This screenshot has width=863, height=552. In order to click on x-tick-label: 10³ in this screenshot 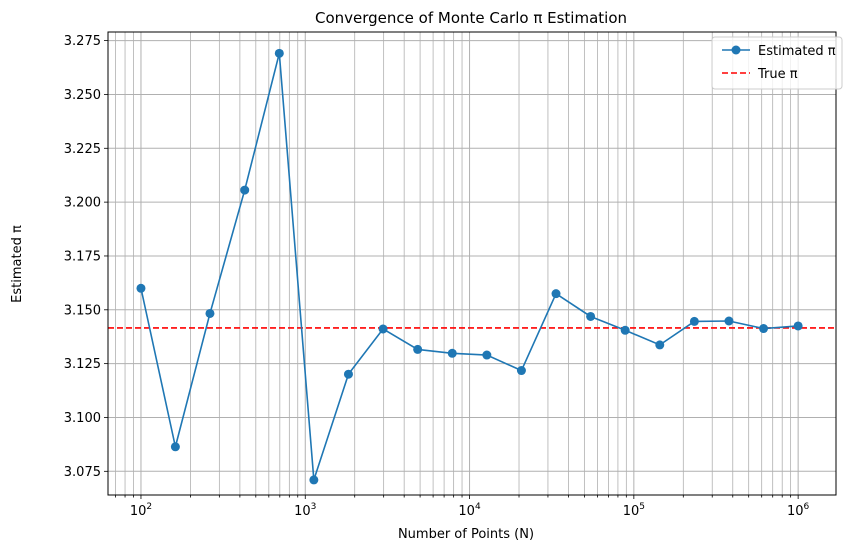, I will do `click(305, 510)`.